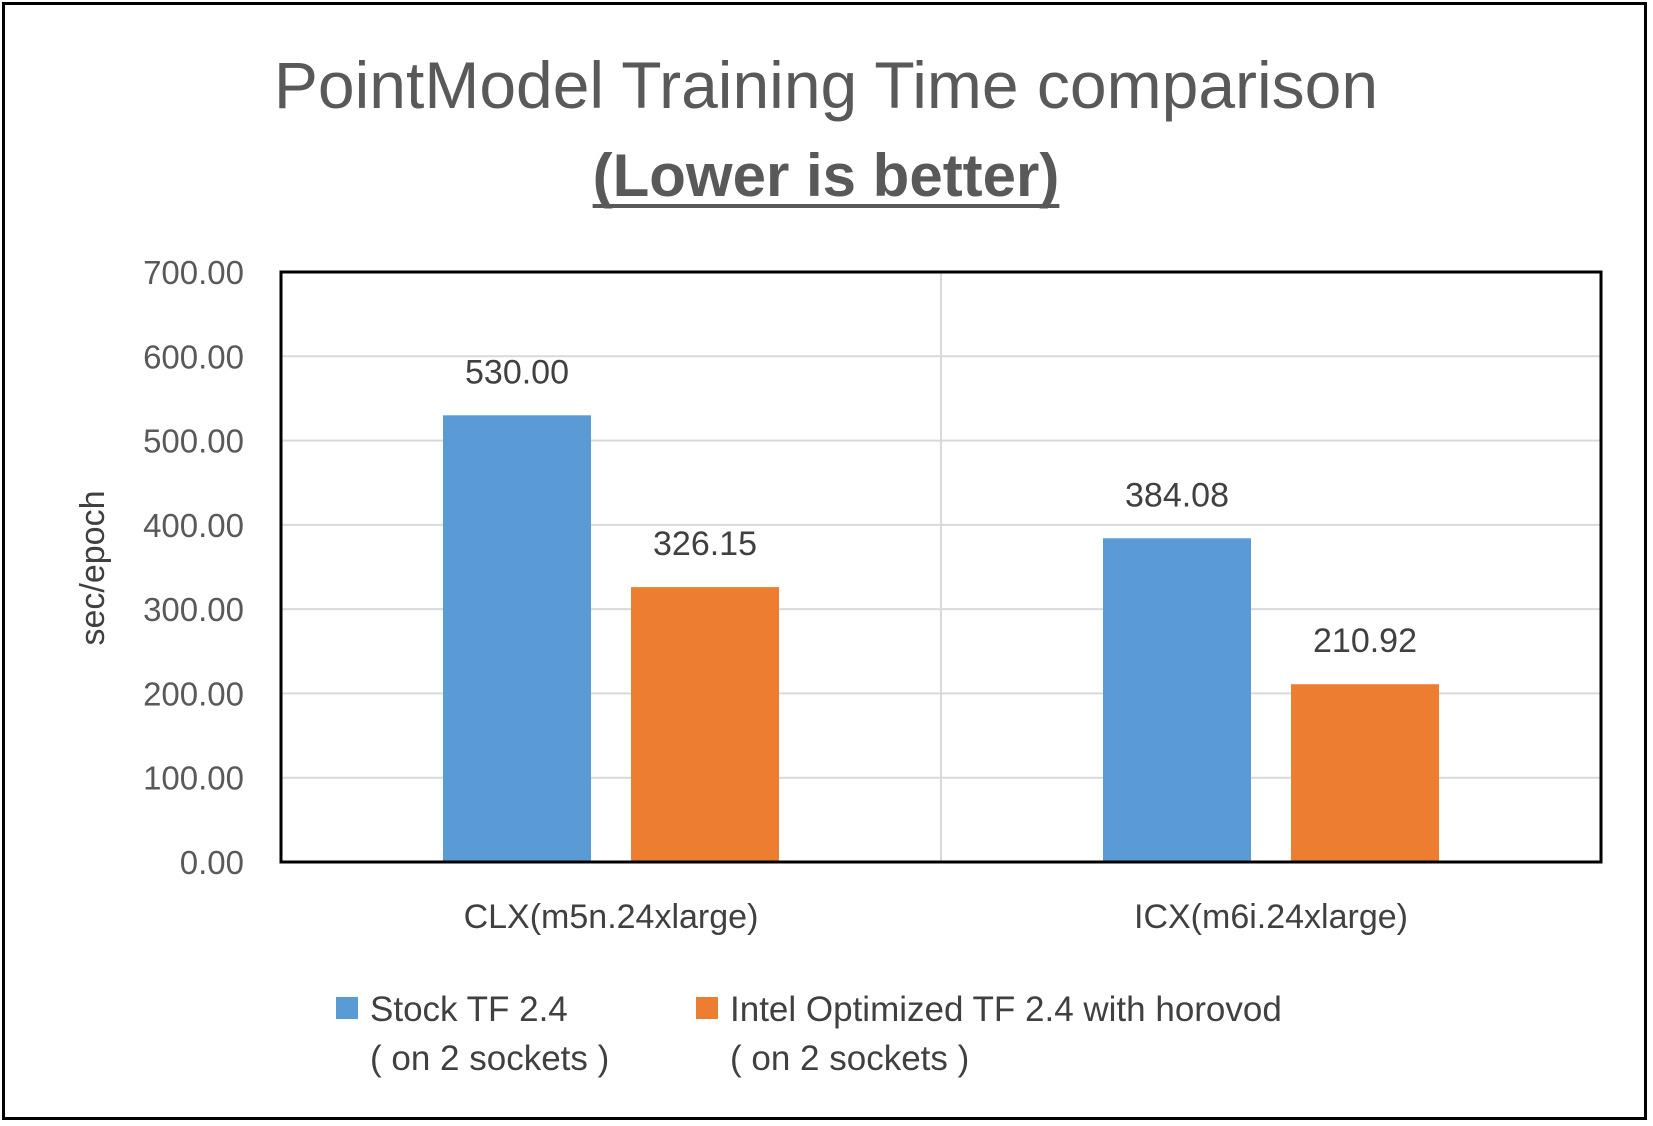  Describe the element at coordinates (193, 272) in the screenshot. I see `y-tick-label: 700.00` at that location.